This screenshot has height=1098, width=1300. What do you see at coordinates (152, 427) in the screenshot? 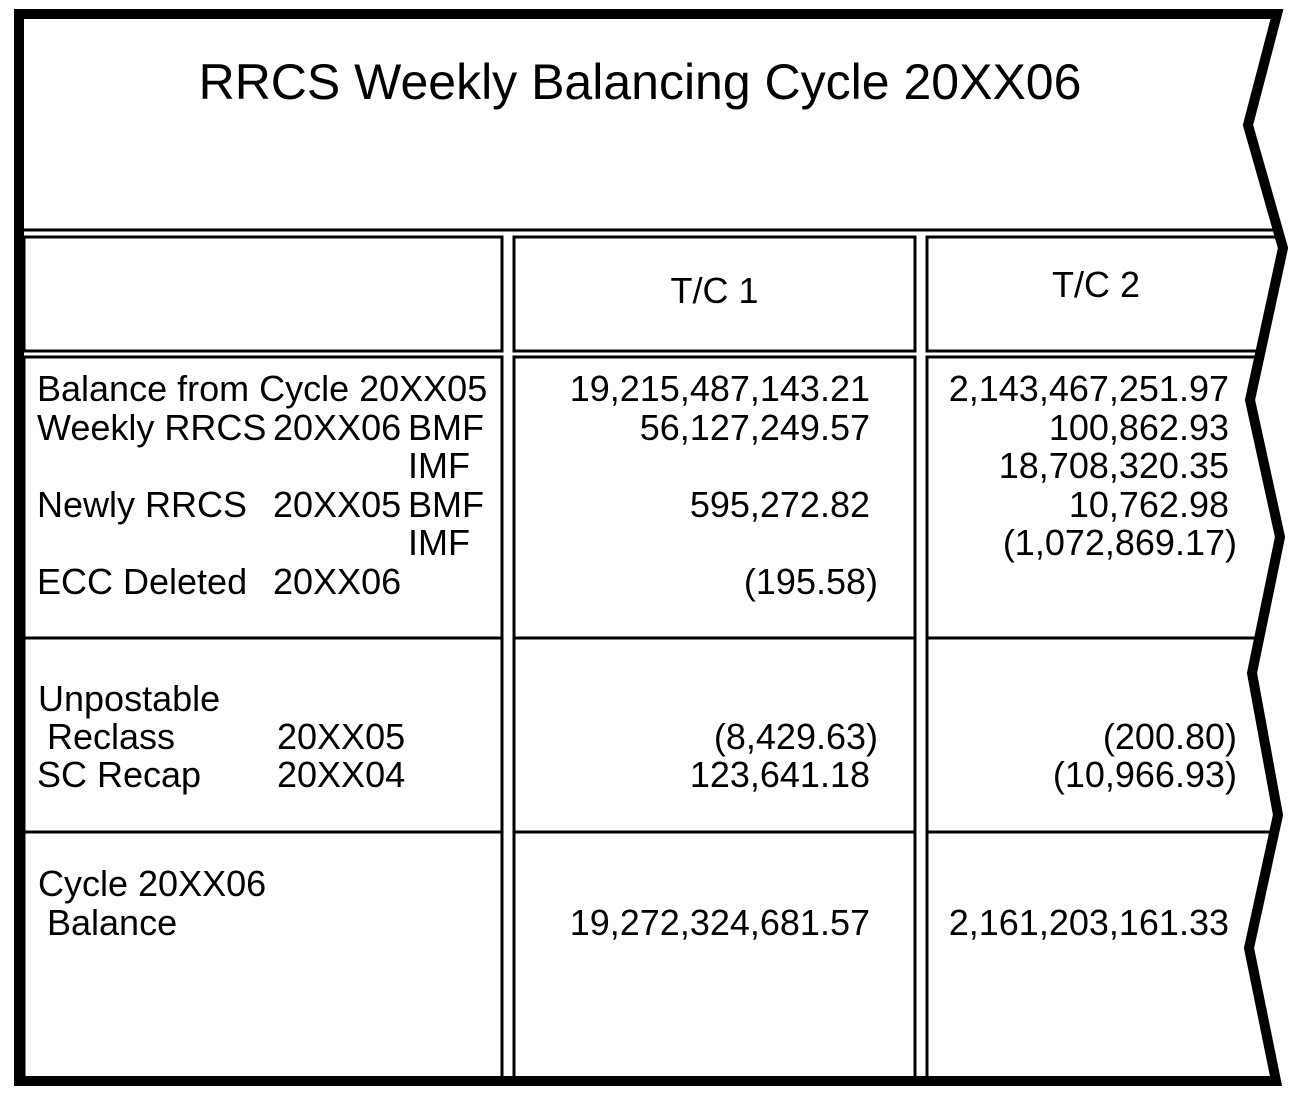
I see `row-label: Weekly RRCS` at bounding box center [152, 427].